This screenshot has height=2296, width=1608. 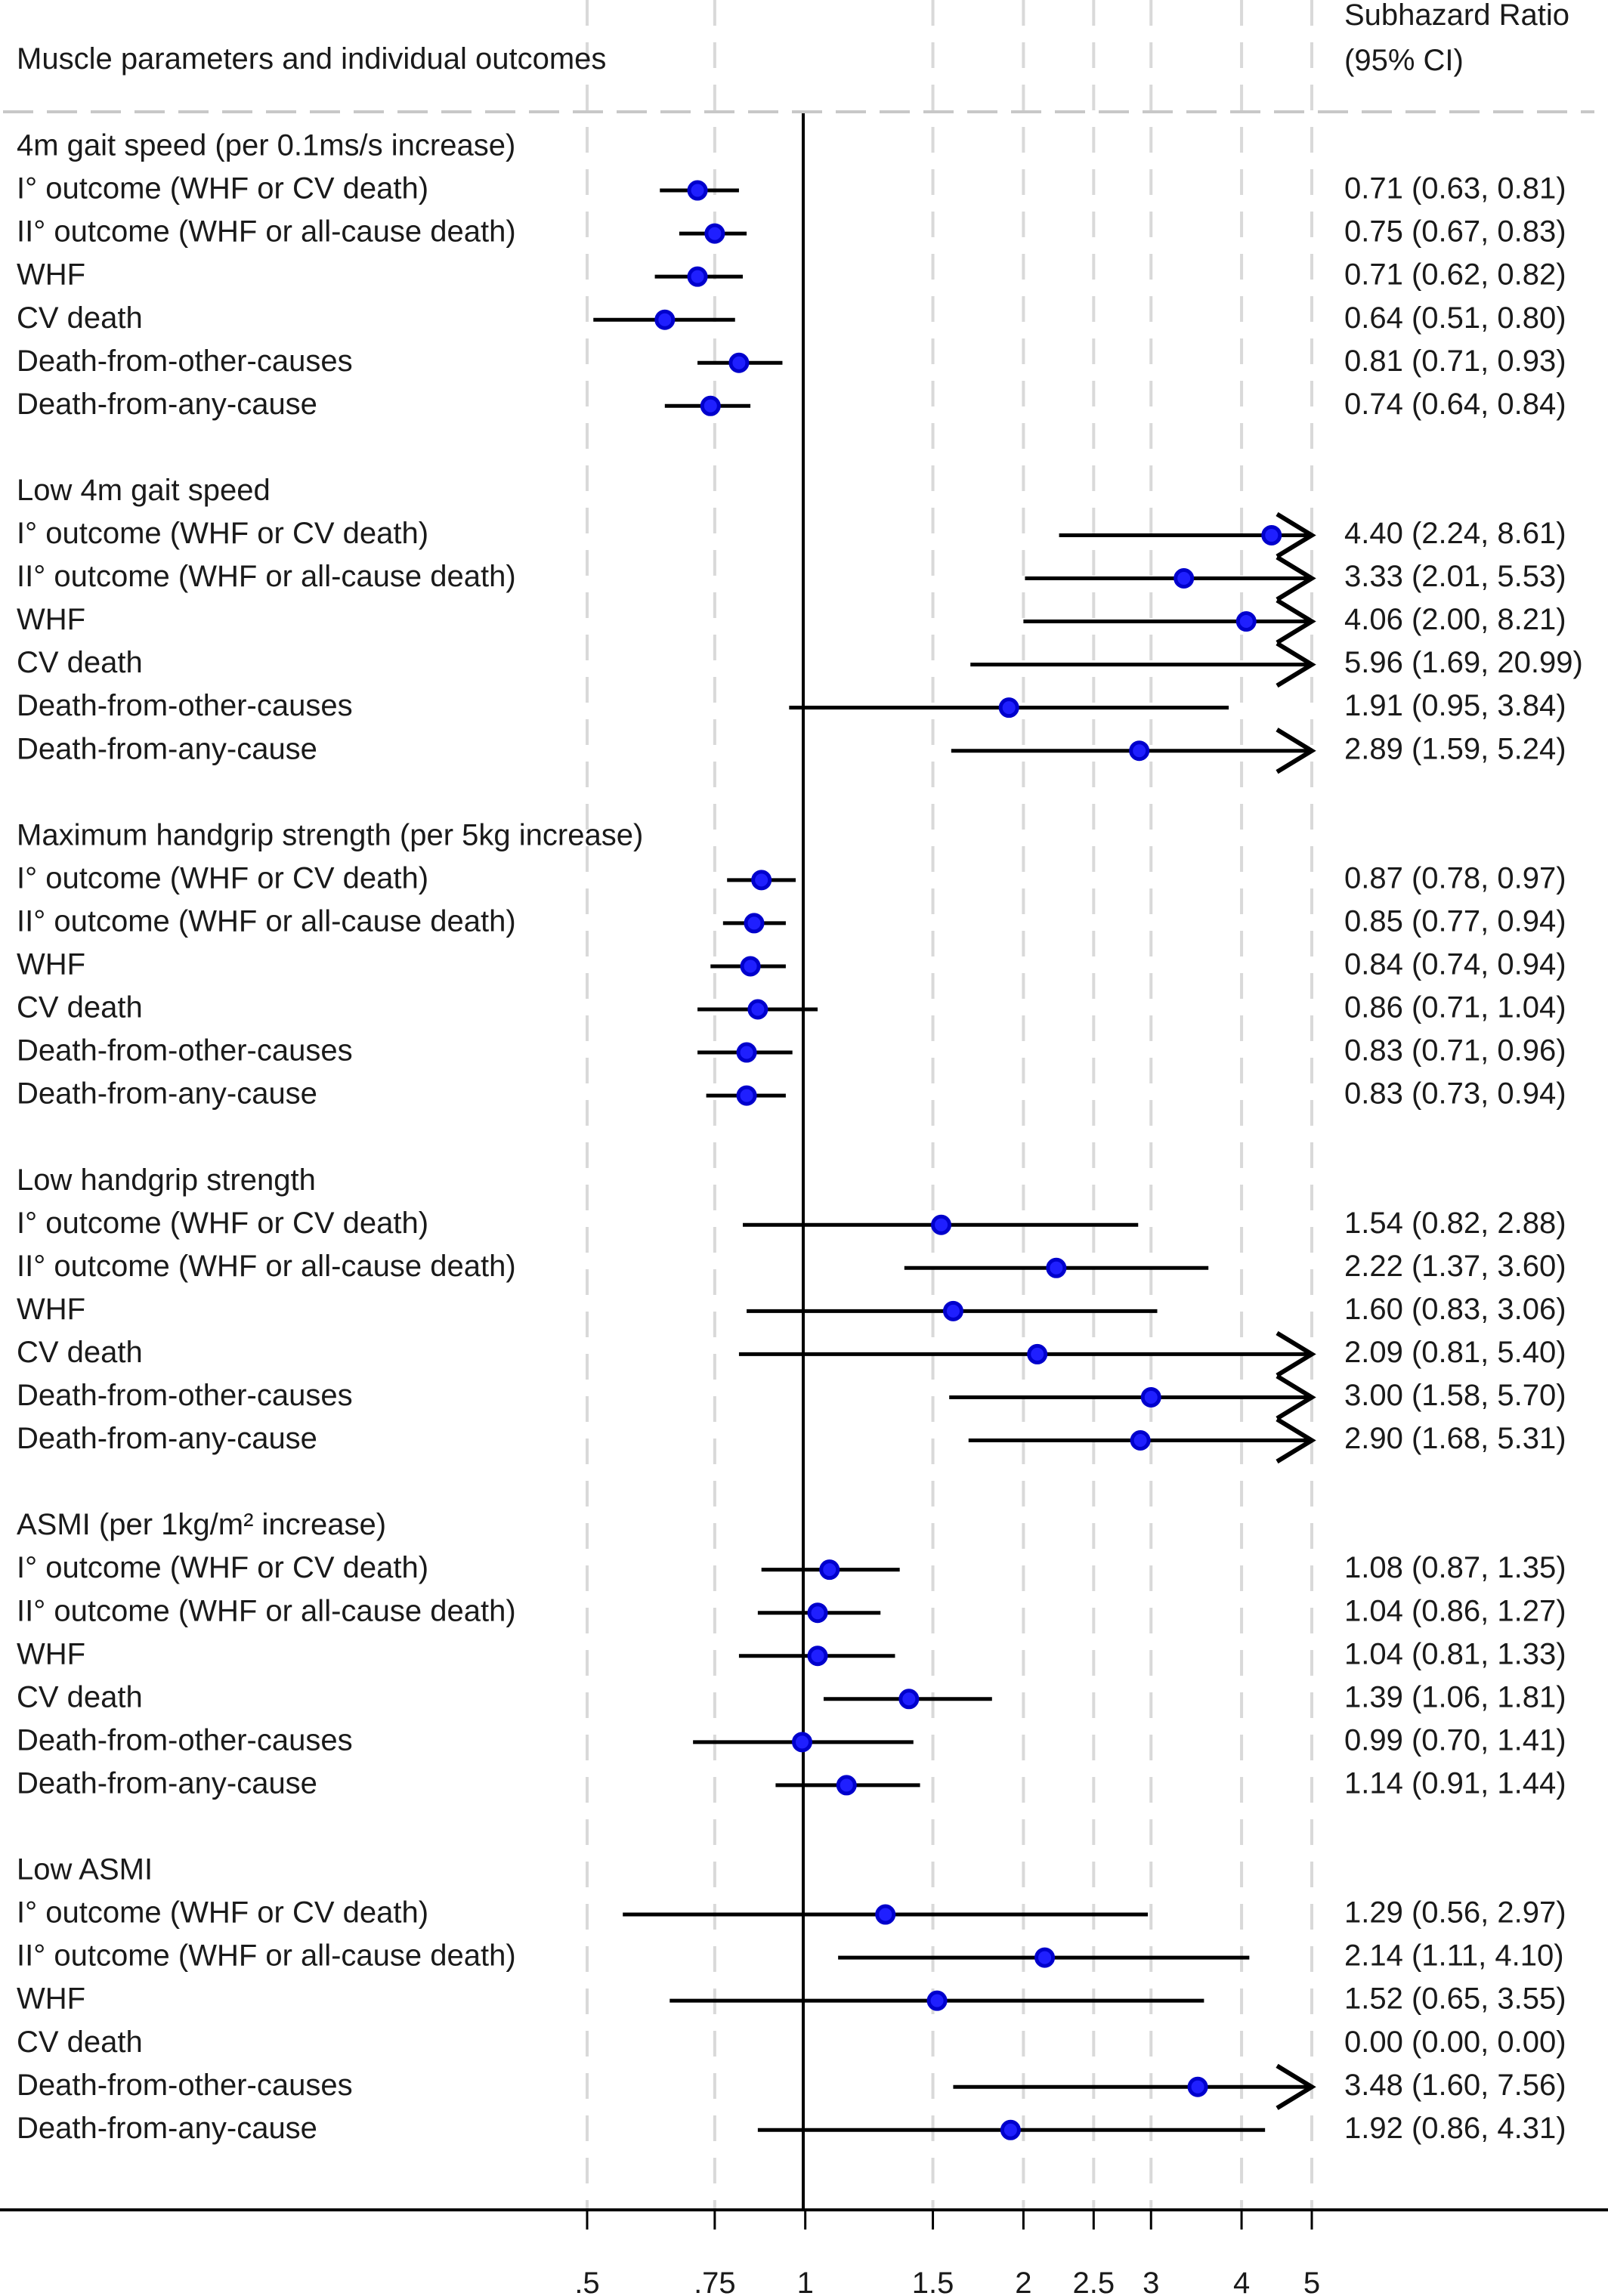 I want to click on x-tick-label-8: 5, so click(x=1311, y=2281).